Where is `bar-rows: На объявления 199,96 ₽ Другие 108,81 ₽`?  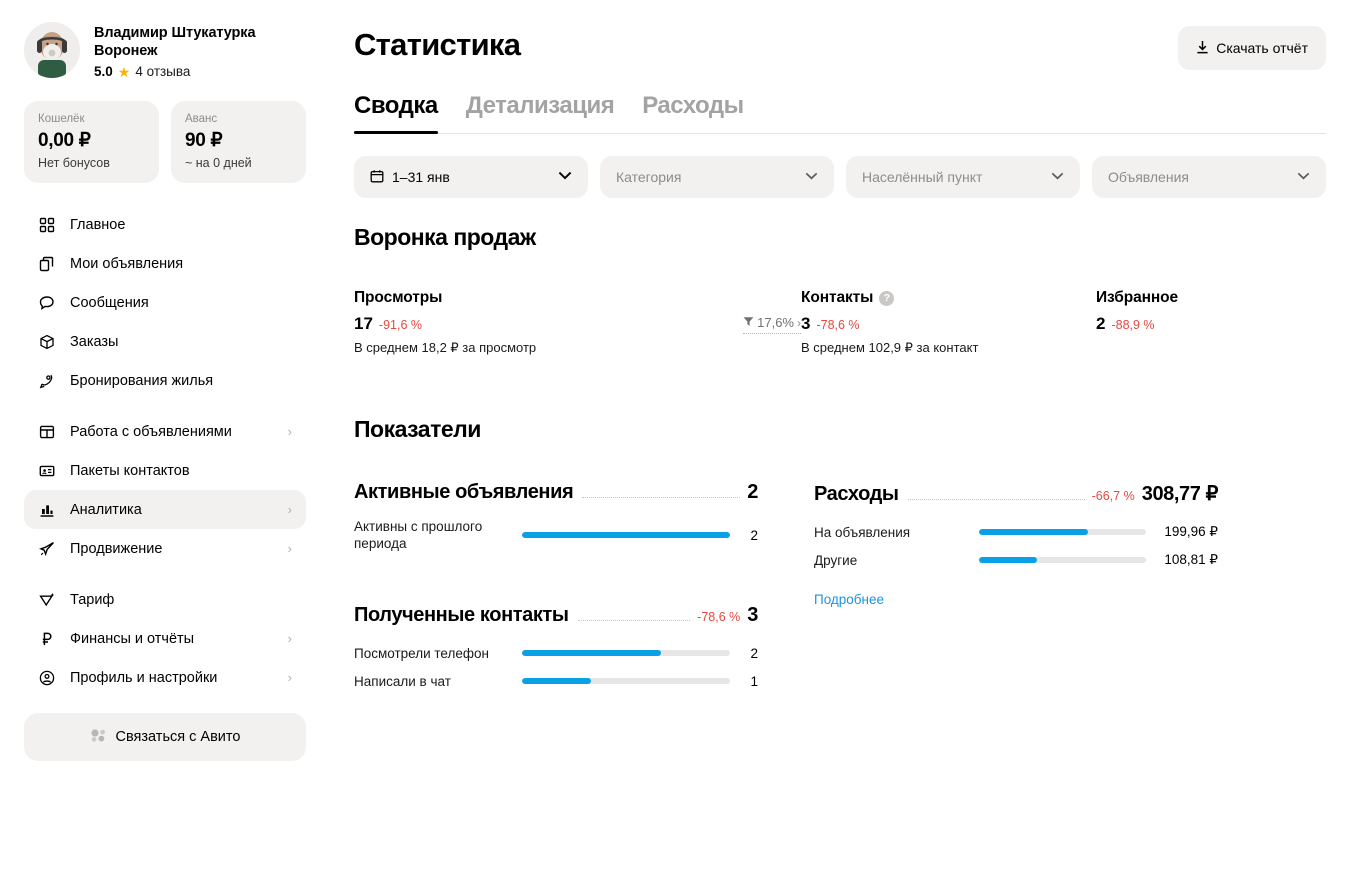
bar-rows: На объявления 199,96 ₽ Другие 108,81 ₽ is located at coordinates (1016, 546).